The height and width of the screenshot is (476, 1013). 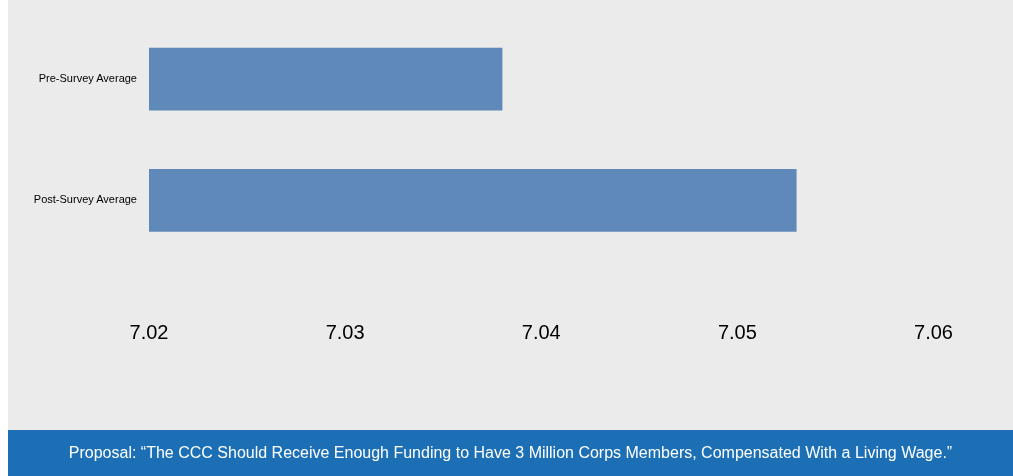 I want to click on x-tick-label: 7.04, so click(x=541, y=331).